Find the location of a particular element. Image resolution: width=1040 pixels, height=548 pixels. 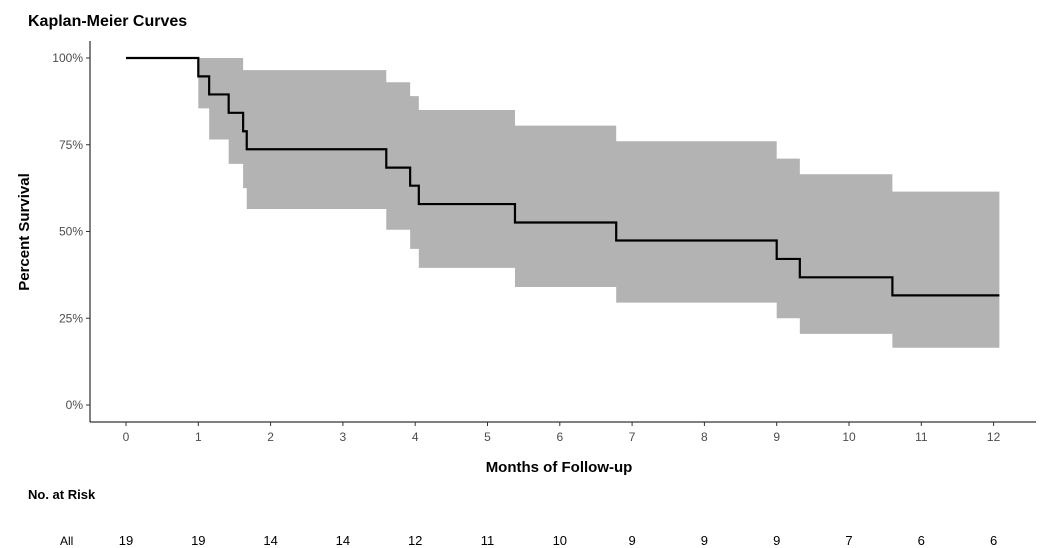

risk-table-value: 11 is located at coordinates (488, 540).